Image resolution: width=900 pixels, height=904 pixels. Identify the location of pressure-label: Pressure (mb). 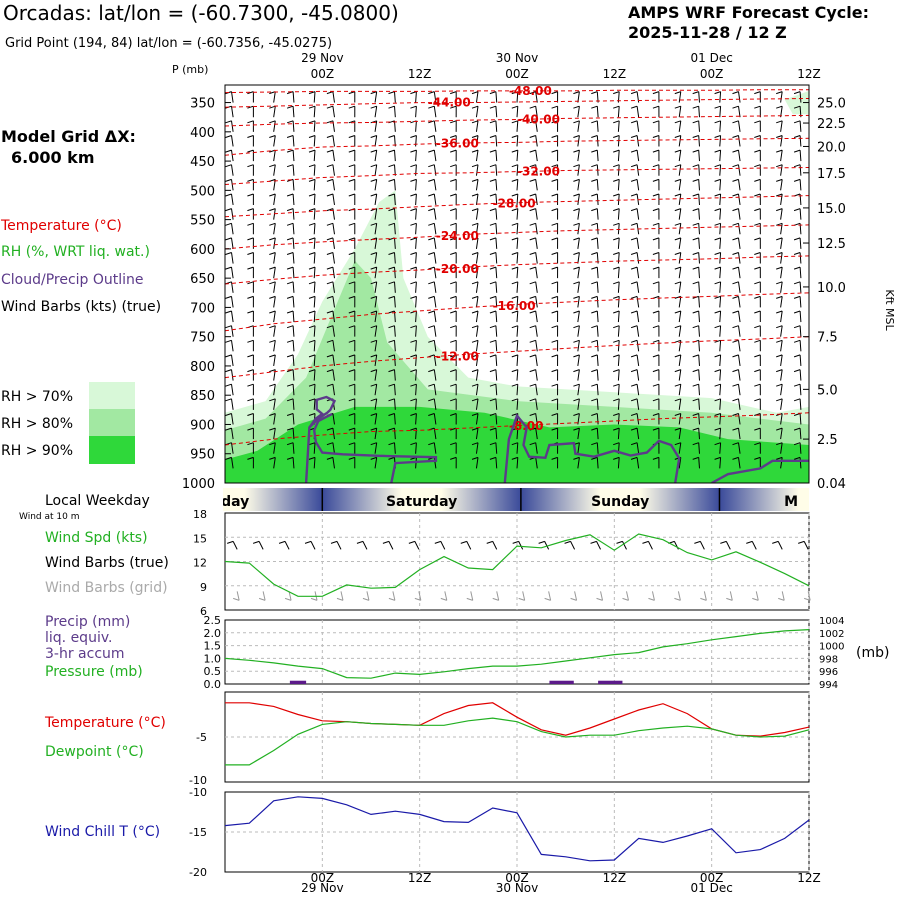
(94, 672).